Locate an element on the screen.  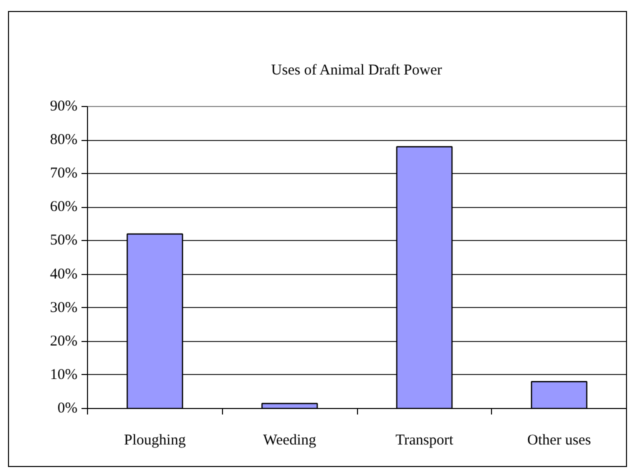
y-tick-label: 40% is located at coordinates (64, 274).